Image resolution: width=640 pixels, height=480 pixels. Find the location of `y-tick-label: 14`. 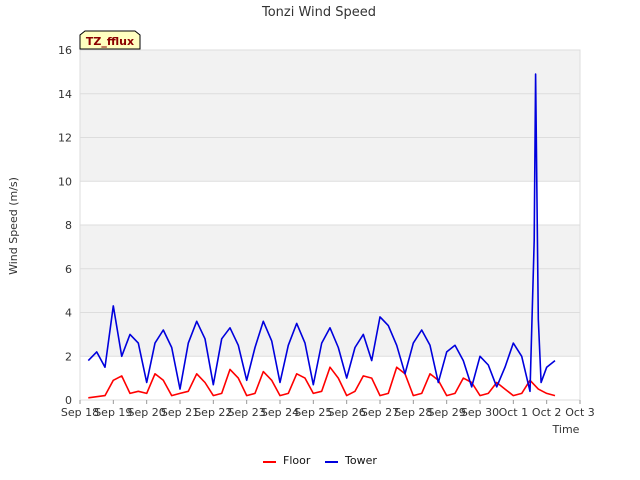

y-tick-label: 14 is located at coordinates (65, 94).